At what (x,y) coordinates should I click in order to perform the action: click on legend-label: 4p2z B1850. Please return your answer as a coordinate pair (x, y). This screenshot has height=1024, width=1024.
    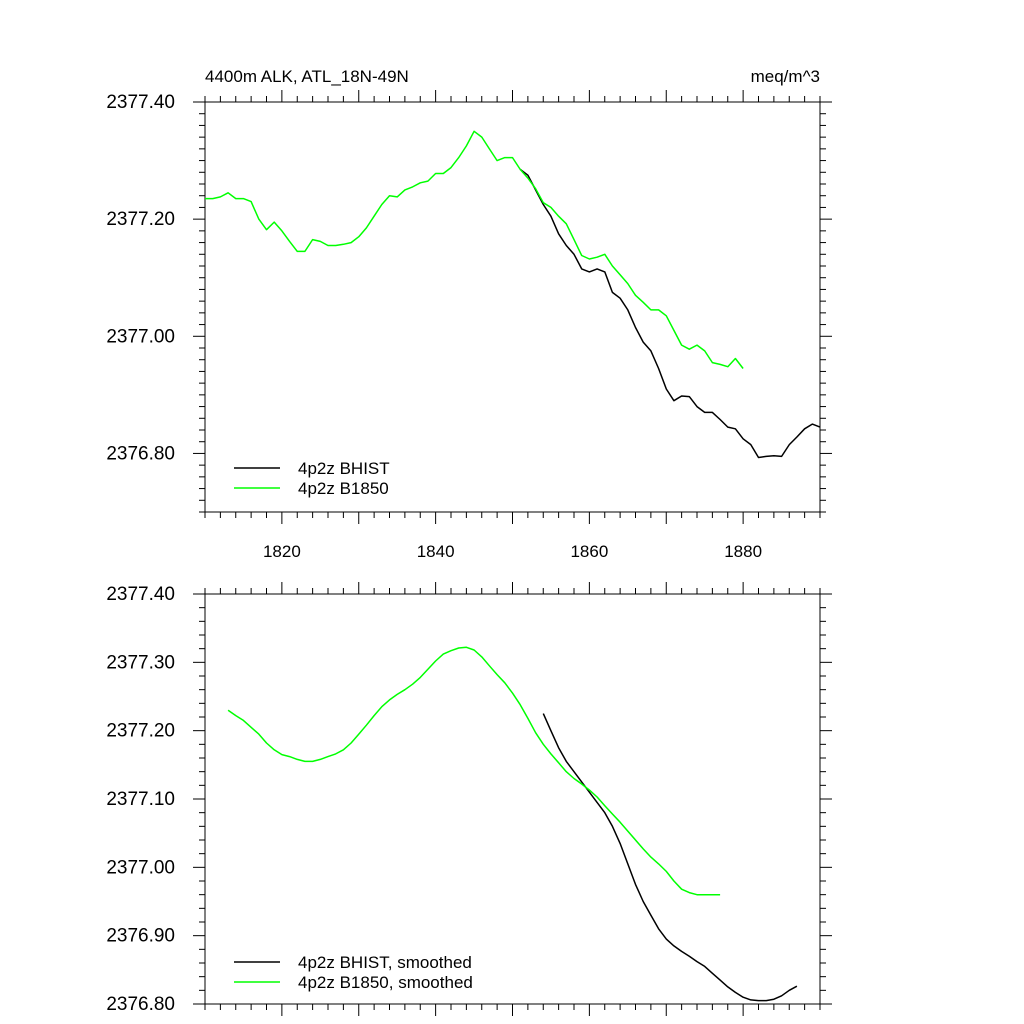
    Looking at the image, I should click on (343, 488).